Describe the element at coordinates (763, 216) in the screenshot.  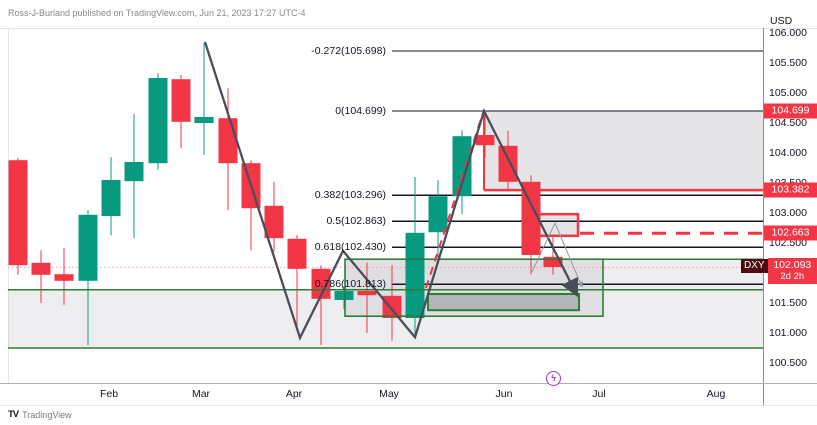
I see `price-axis-border` at that location.